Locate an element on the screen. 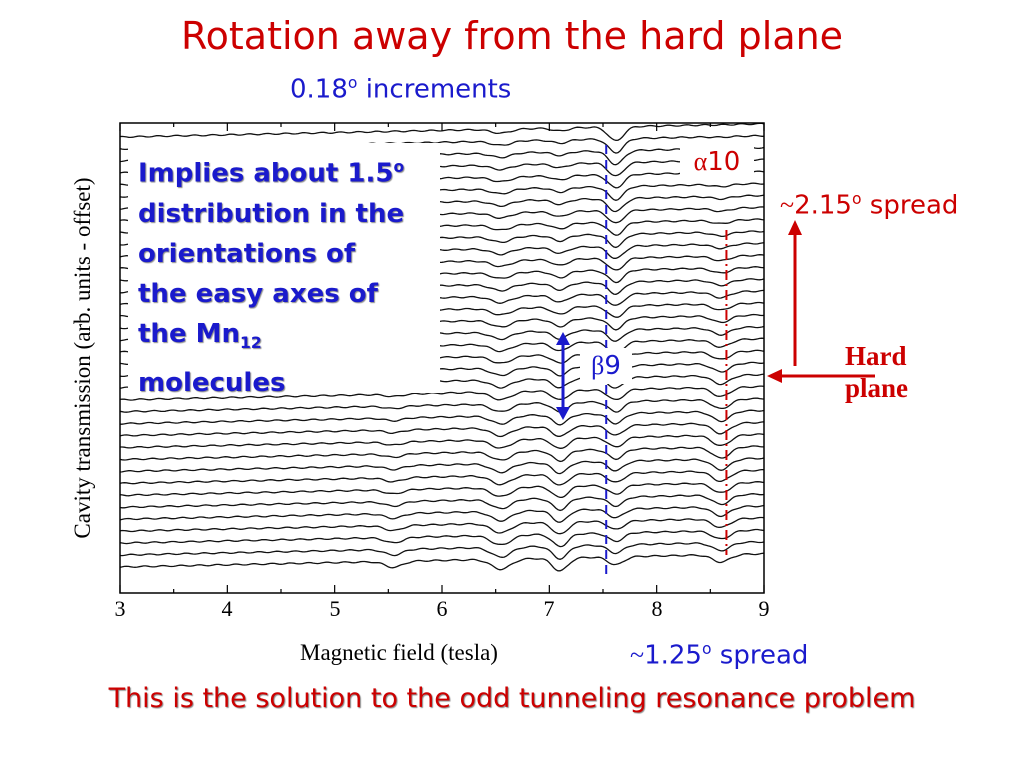 The height and width of the screenshot is (768, 1024). beta9-double-arrow is located at coordinates (563, 376).